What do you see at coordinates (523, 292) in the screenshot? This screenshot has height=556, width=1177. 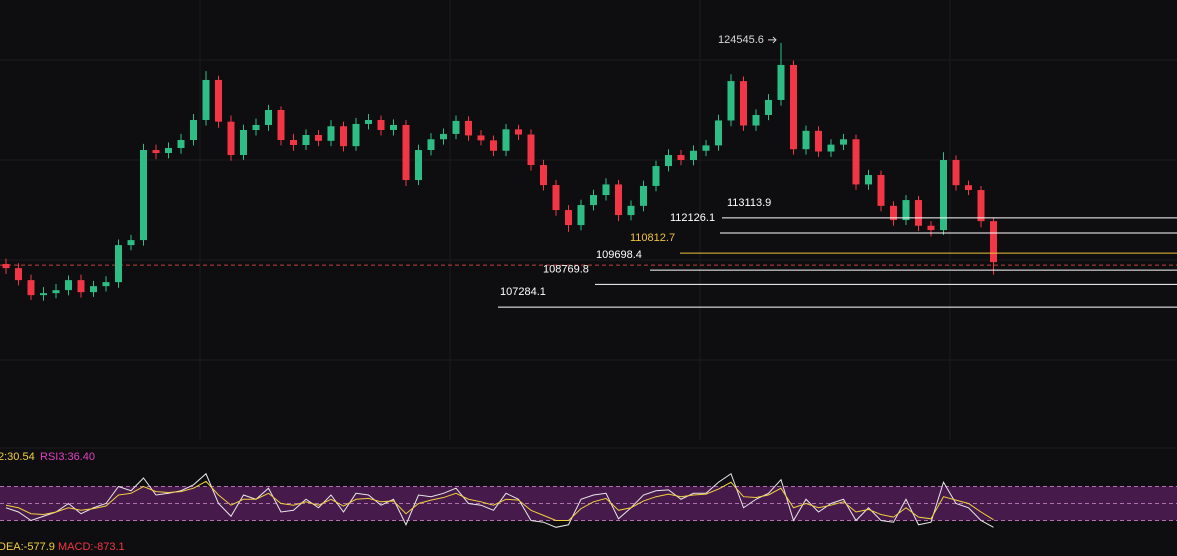 I see `price-line-label: 107284.1` at bounding box center [523, 292].